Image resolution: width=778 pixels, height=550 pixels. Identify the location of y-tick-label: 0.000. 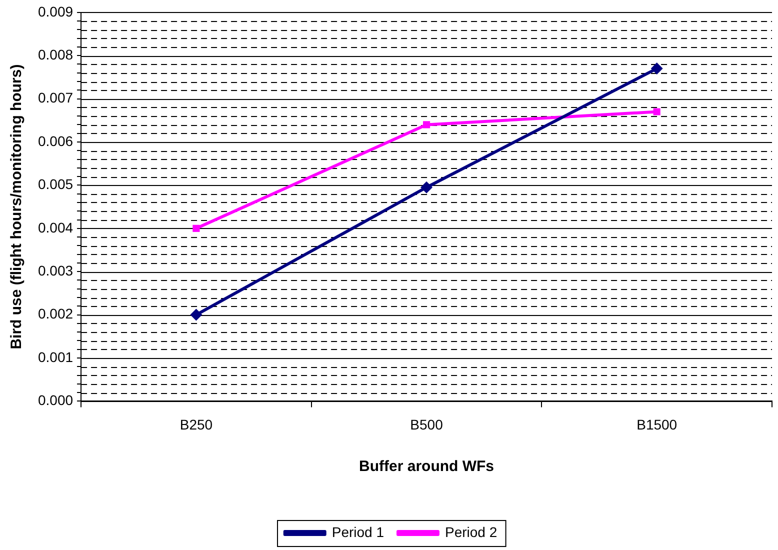
(56, 400).